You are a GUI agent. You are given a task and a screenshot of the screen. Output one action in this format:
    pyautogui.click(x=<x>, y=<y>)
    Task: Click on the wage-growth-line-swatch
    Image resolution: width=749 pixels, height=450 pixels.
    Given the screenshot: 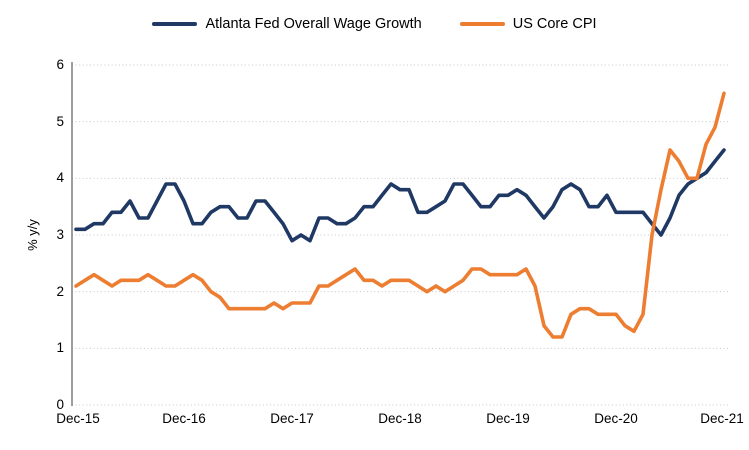 What is the action you would take?
    pyautogui.click(x=175, y=24)
    